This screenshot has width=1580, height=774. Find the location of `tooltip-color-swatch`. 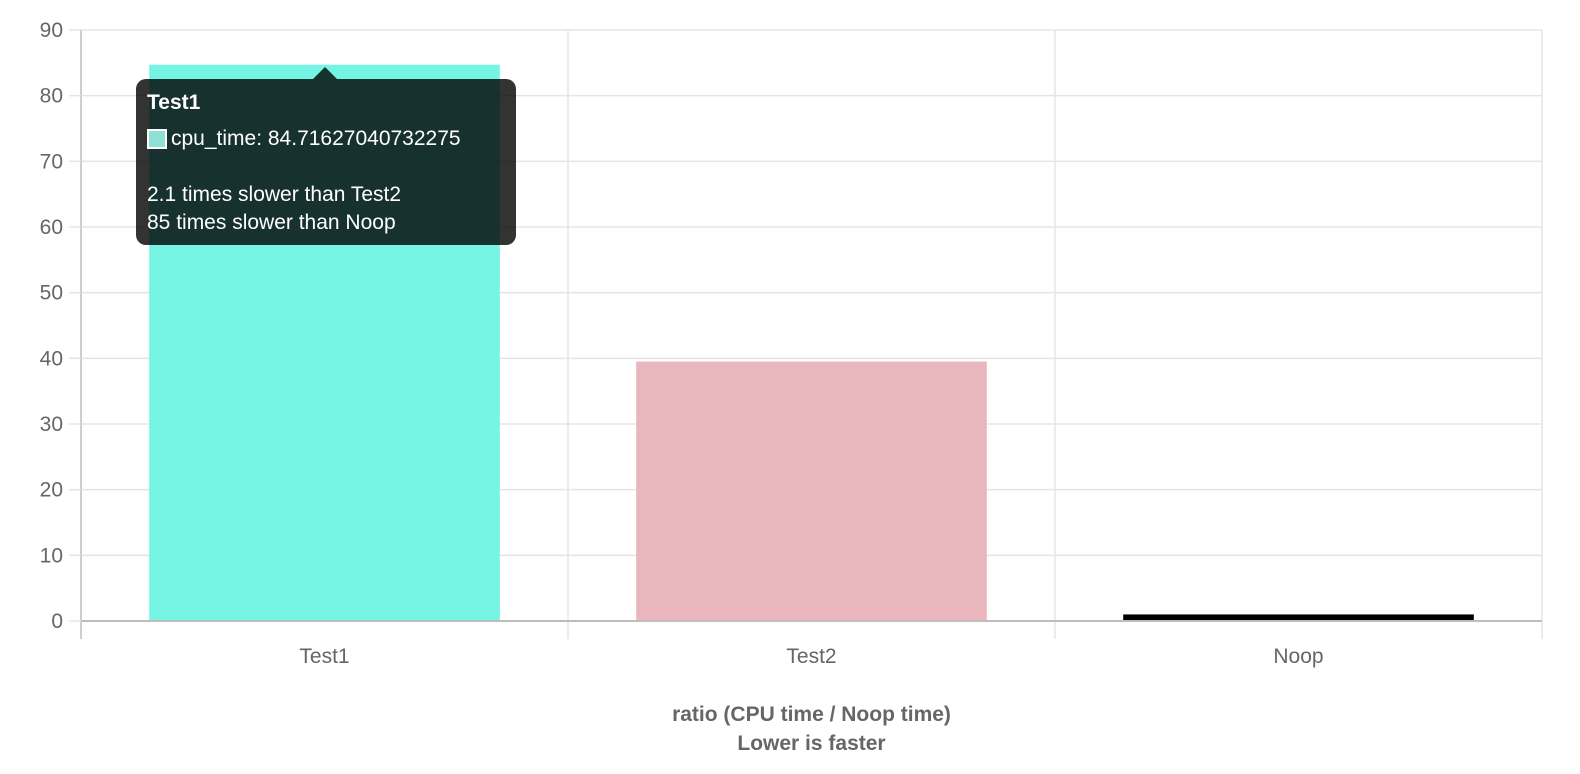

tooltip-color-swatch is located at coordinates (157, 139).